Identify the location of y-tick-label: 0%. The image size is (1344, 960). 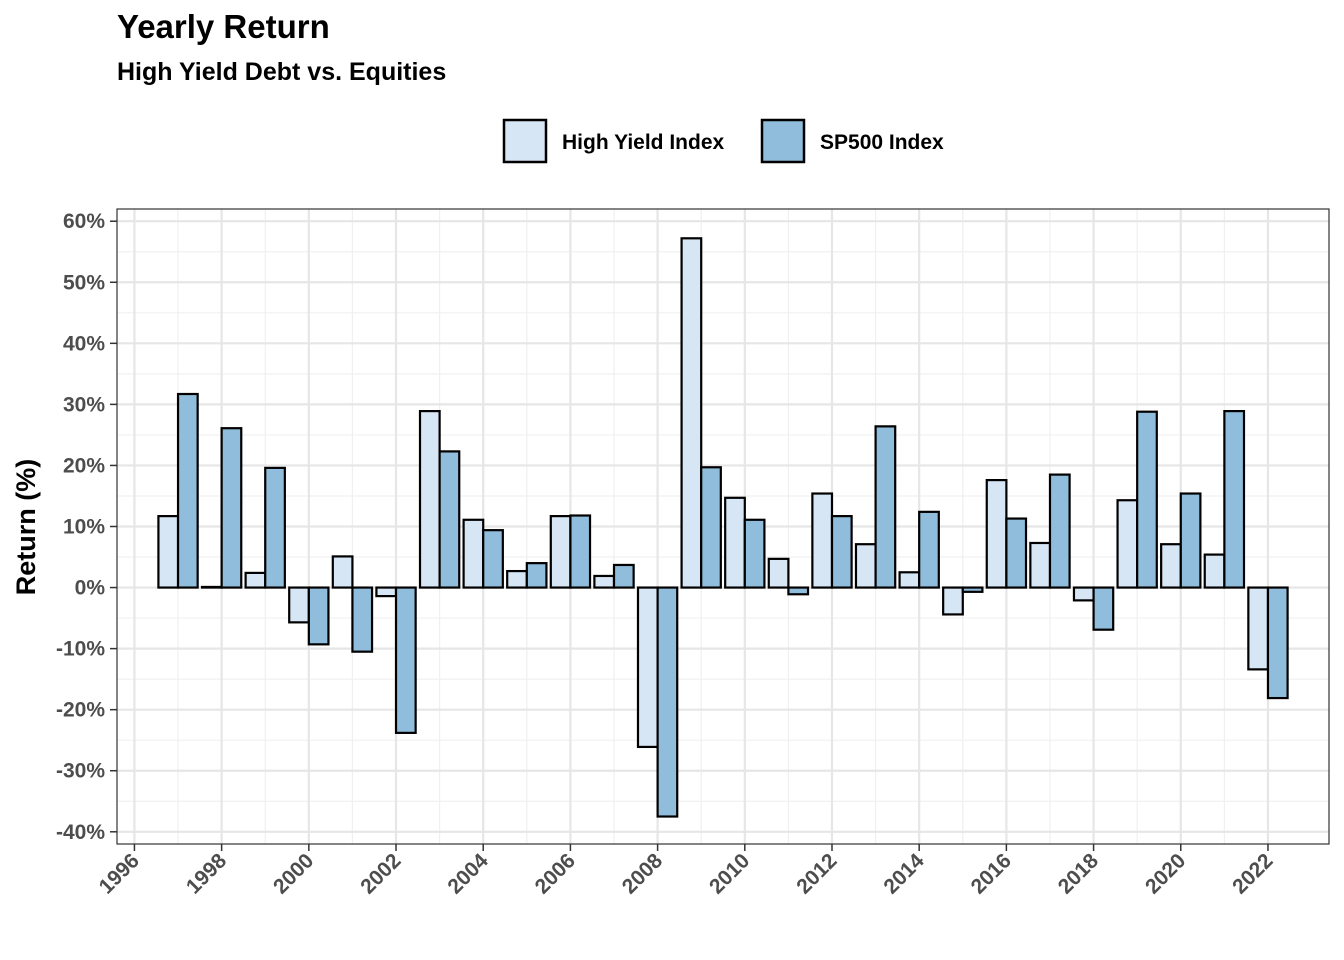
(90, 588).